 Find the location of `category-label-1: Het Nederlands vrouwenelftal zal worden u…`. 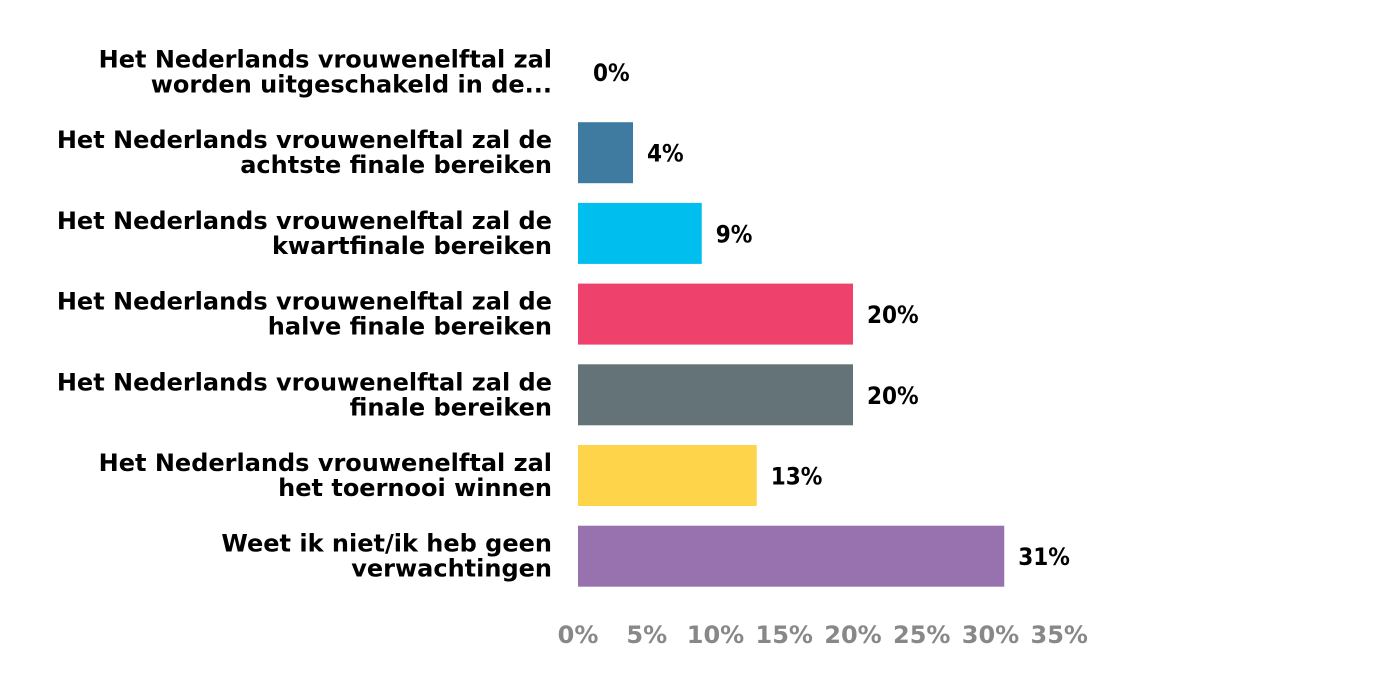

category-label-1: Het Nederlands vrouwenelftal zal worden u… is located at coordinates (325, 72).